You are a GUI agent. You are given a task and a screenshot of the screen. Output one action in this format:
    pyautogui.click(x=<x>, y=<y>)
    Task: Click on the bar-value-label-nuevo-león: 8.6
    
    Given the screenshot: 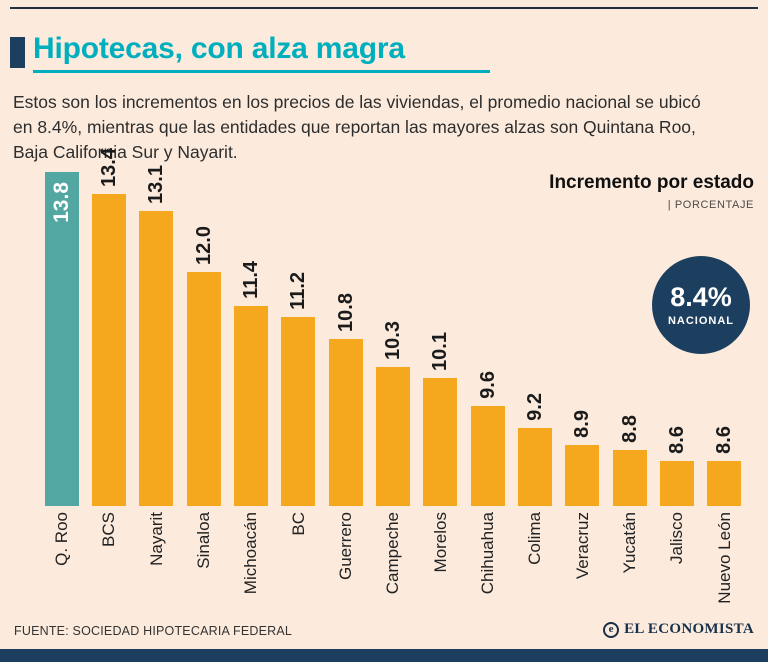 What is the action you would take?
    pyautogui.click(x=724, y=440)
    